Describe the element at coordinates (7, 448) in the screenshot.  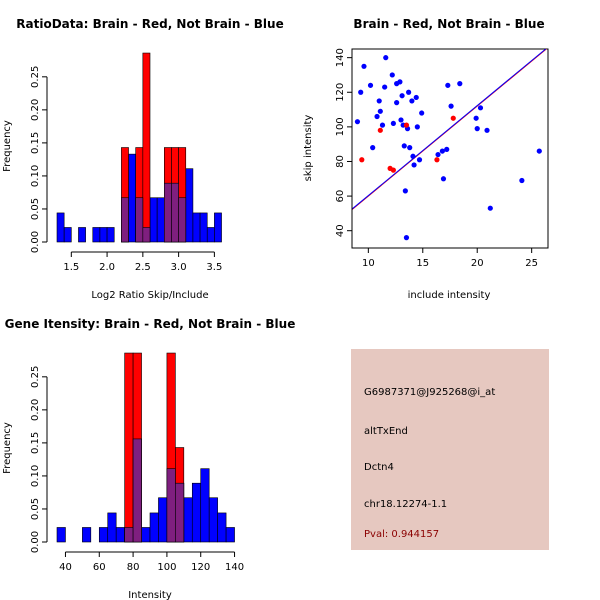
I see `gene-y-label: Frequency` at that location.